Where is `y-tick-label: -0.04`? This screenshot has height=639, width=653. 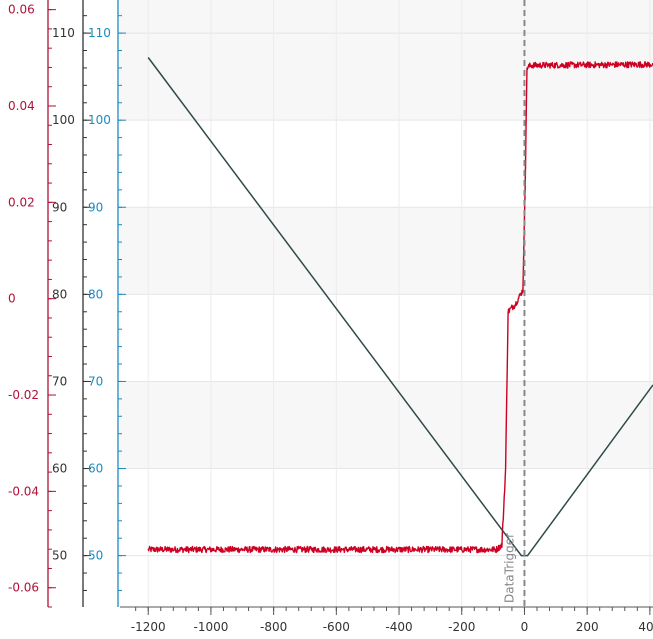
y-tick-label: -0.04 is located at coordinates (23, 491).